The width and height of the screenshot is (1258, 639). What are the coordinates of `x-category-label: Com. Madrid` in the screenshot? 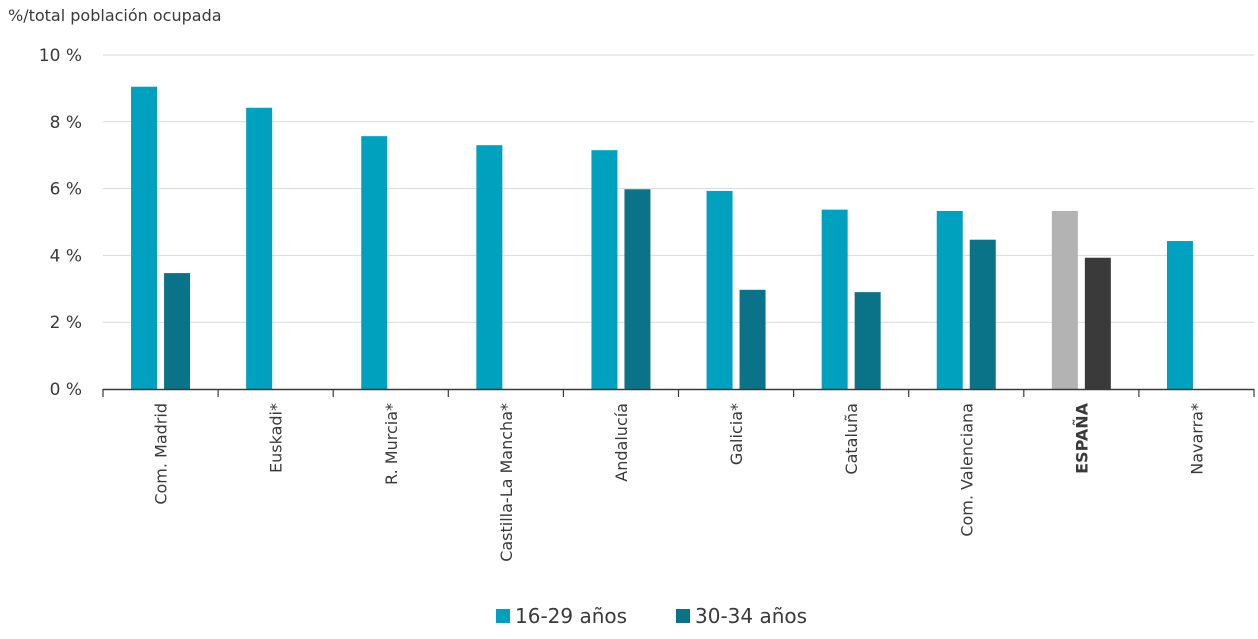 It's located at (161, 454).